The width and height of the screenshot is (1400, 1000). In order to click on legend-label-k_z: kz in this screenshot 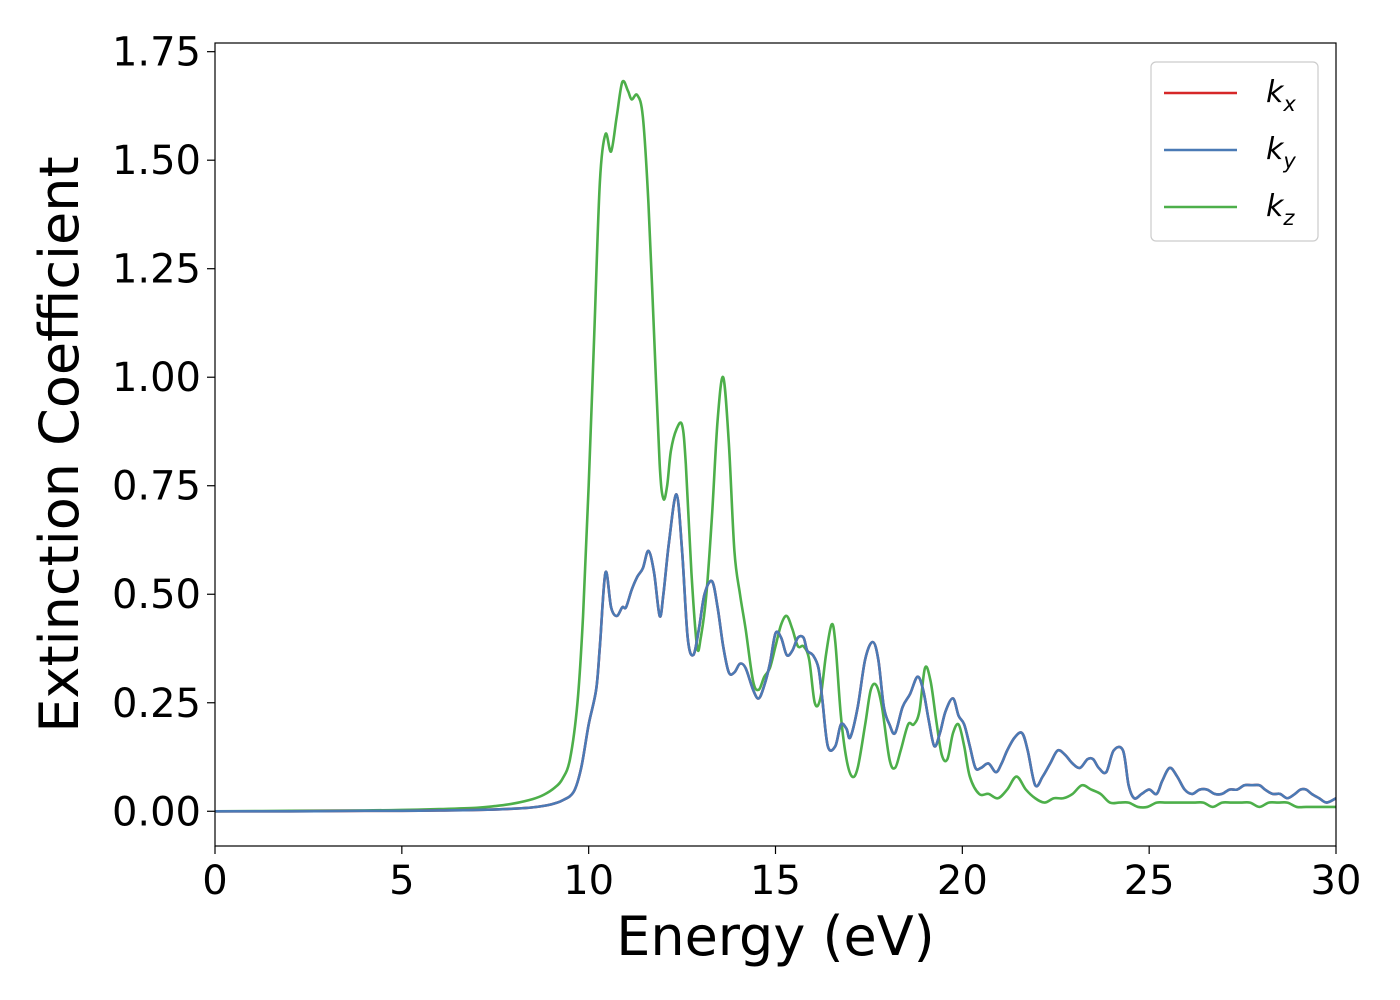, I will do `click(1280, 209)`.